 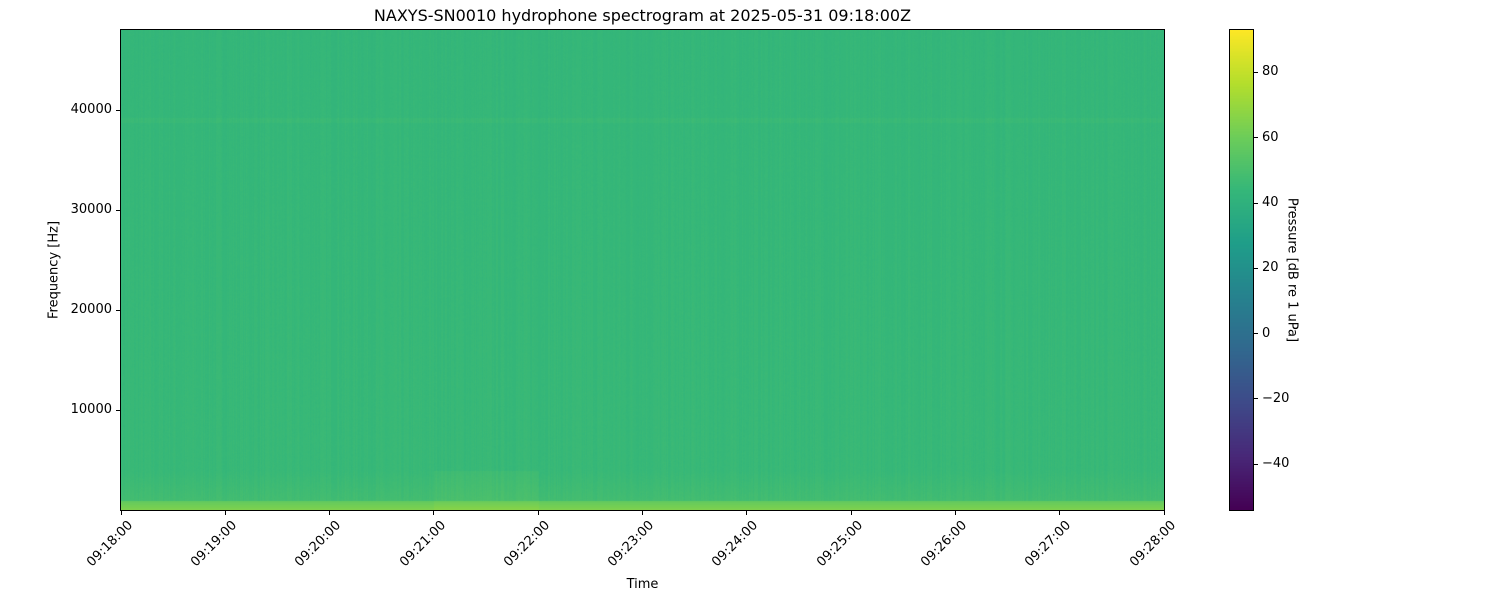 What do you see at coordinates (1276, 464) in the screenshot?
I see `colorbar-tick-label: −40` at bounding box center [1276, 464].